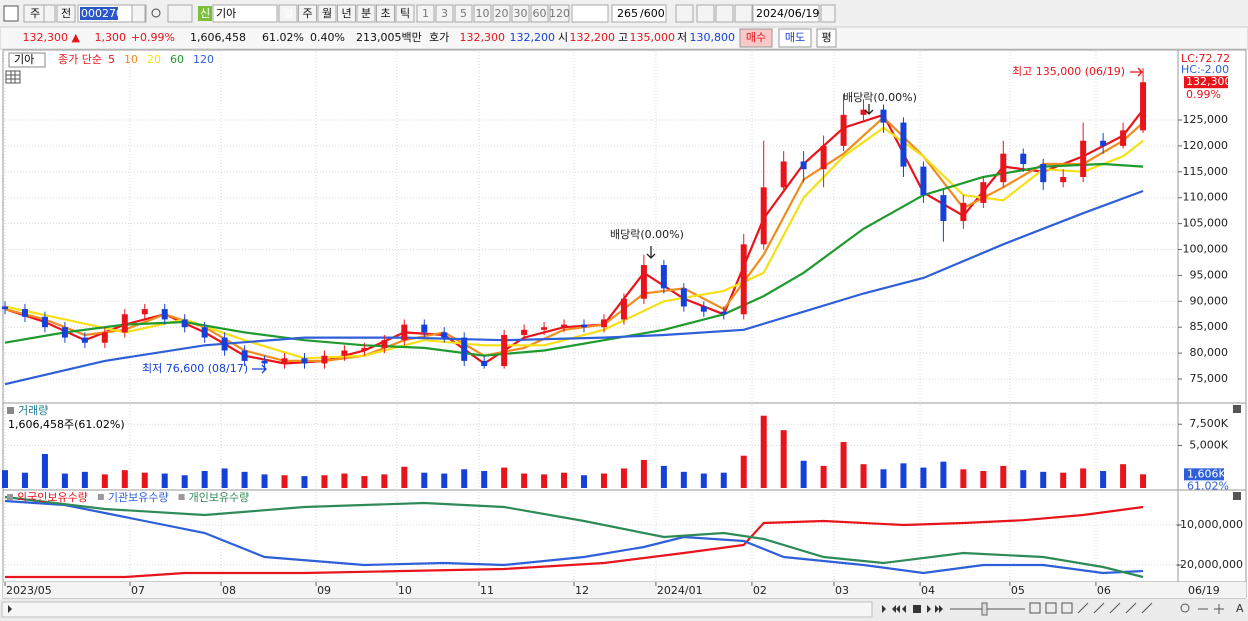 The width and height of the screenshot is (1248, 621). What do you see at coordinates (574, 537) in the screenshot?
I see `series-line` at bounding box center [574, 537].